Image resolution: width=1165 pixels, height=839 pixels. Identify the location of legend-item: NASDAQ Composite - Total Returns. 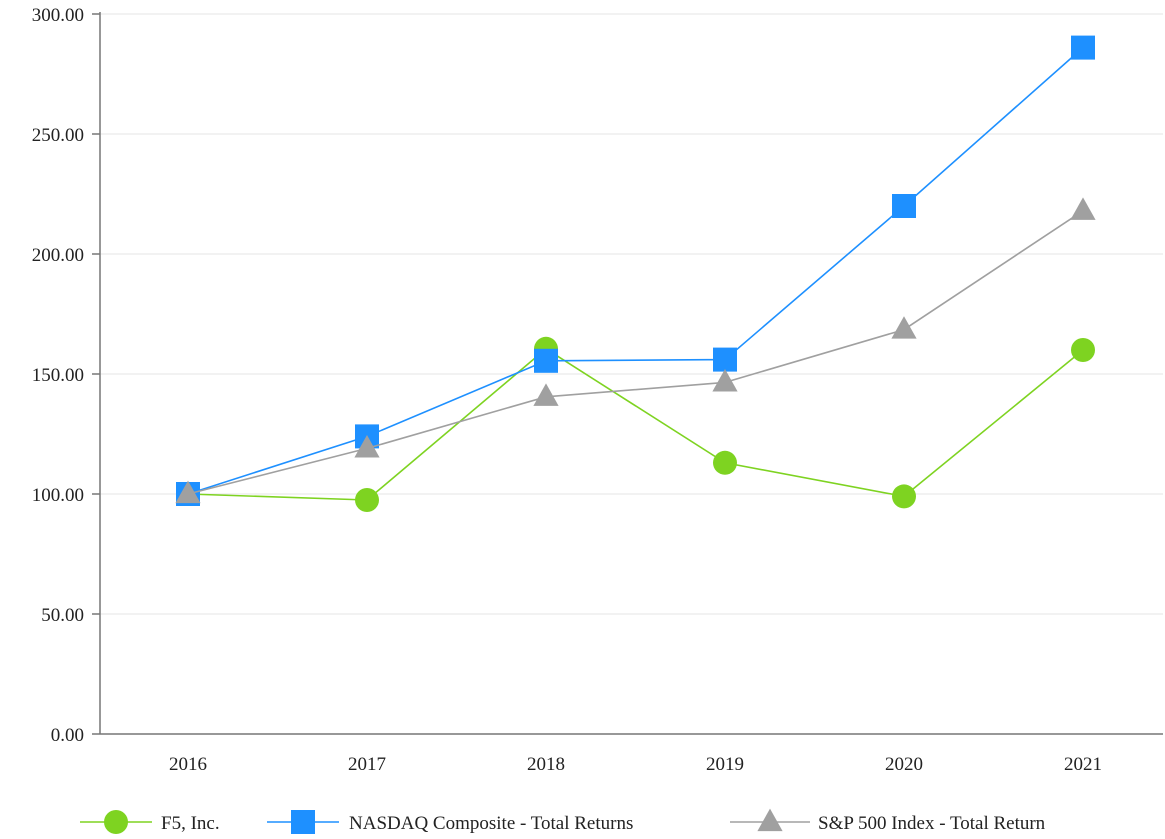
(450, 822).